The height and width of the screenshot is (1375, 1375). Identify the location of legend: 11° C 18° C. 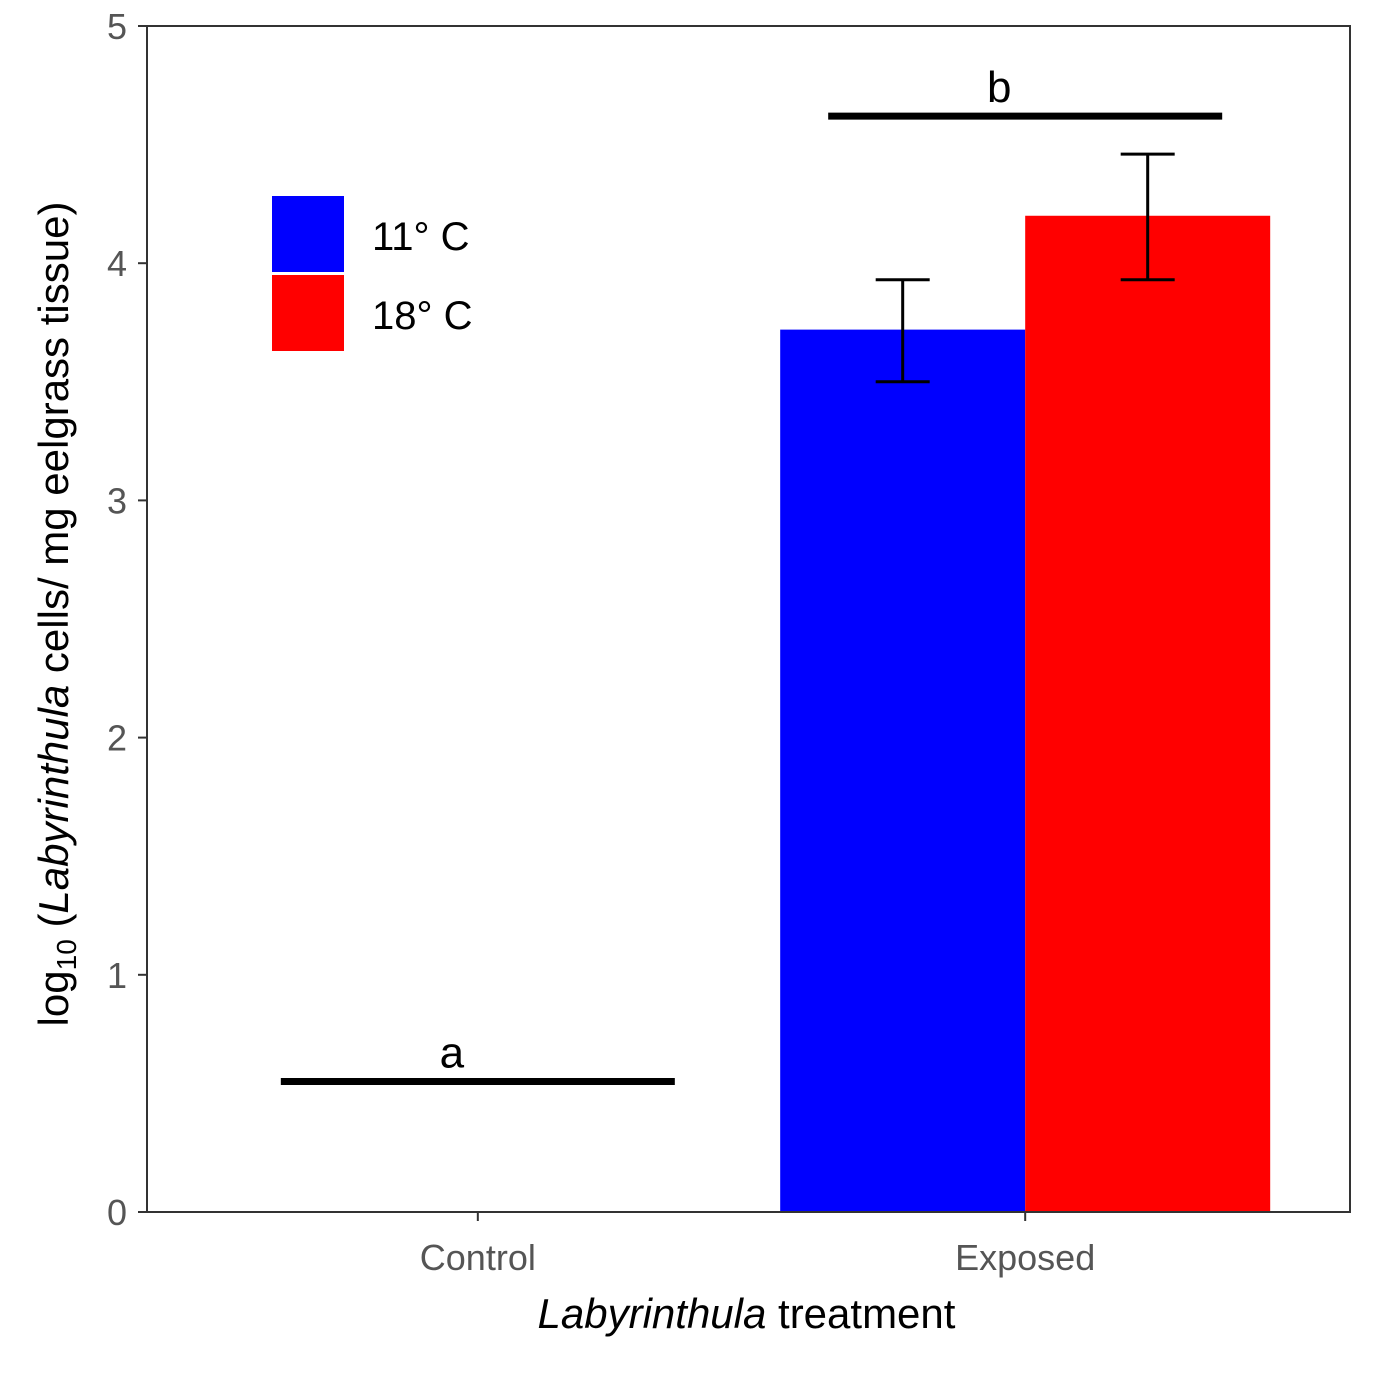
(372, 273).